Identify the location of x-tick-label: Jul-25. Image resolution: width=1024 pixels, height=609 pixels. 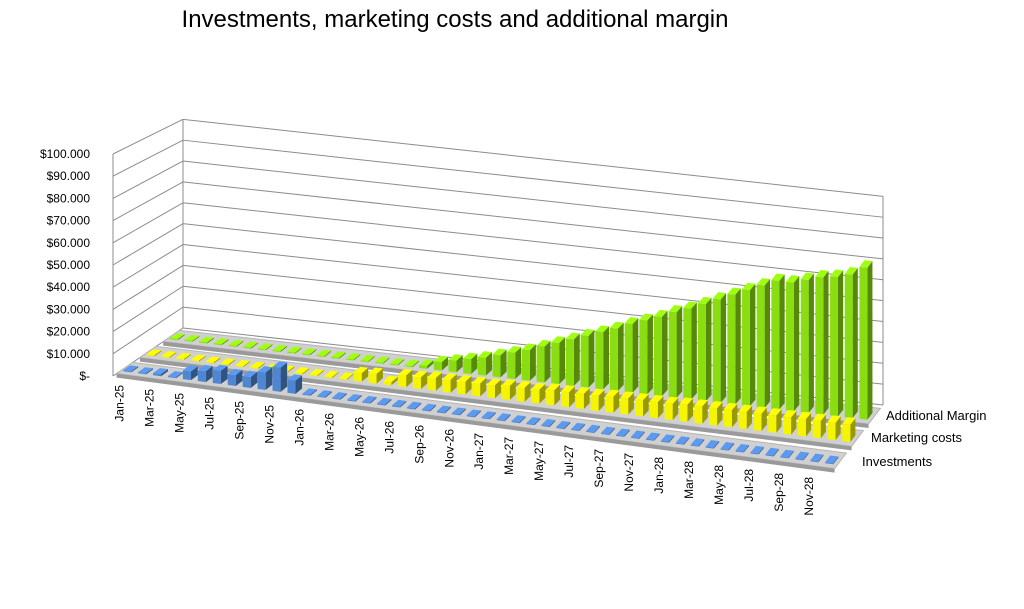
(210, 413).